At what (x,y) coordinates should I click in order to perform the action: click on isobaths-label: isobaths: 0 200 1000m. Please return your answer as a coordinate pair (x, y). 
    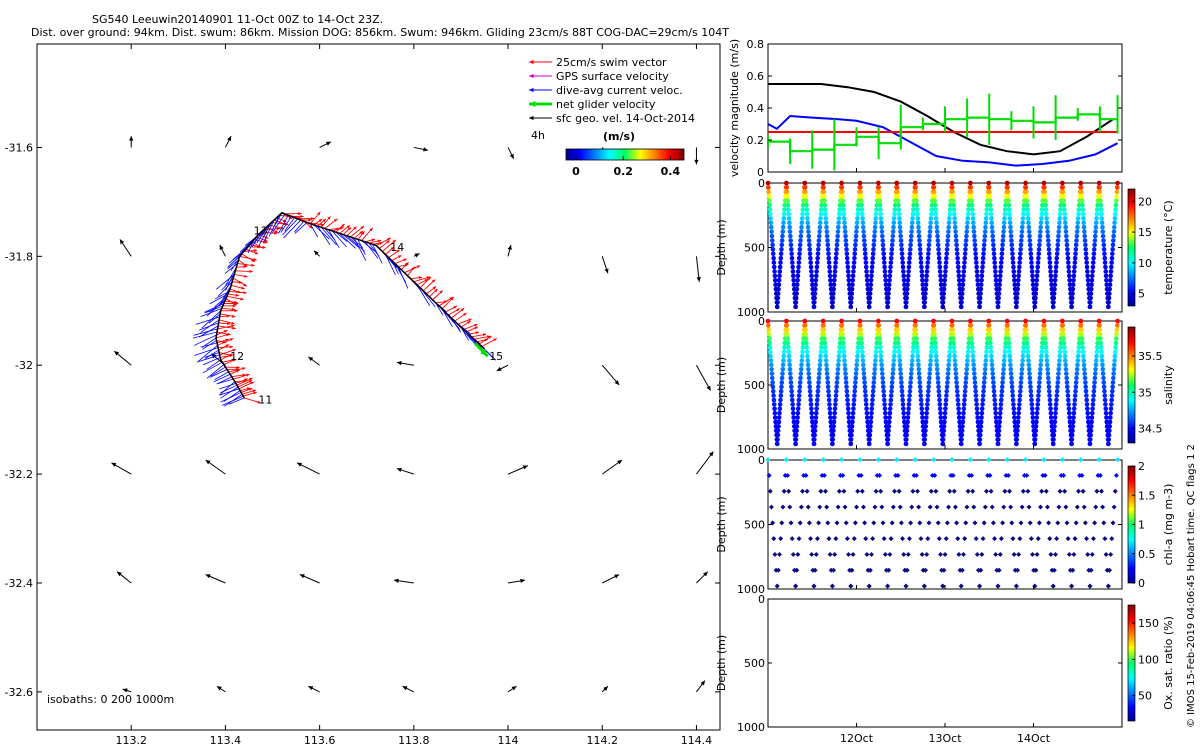
    Looking at the image, I should click on (110, 699).